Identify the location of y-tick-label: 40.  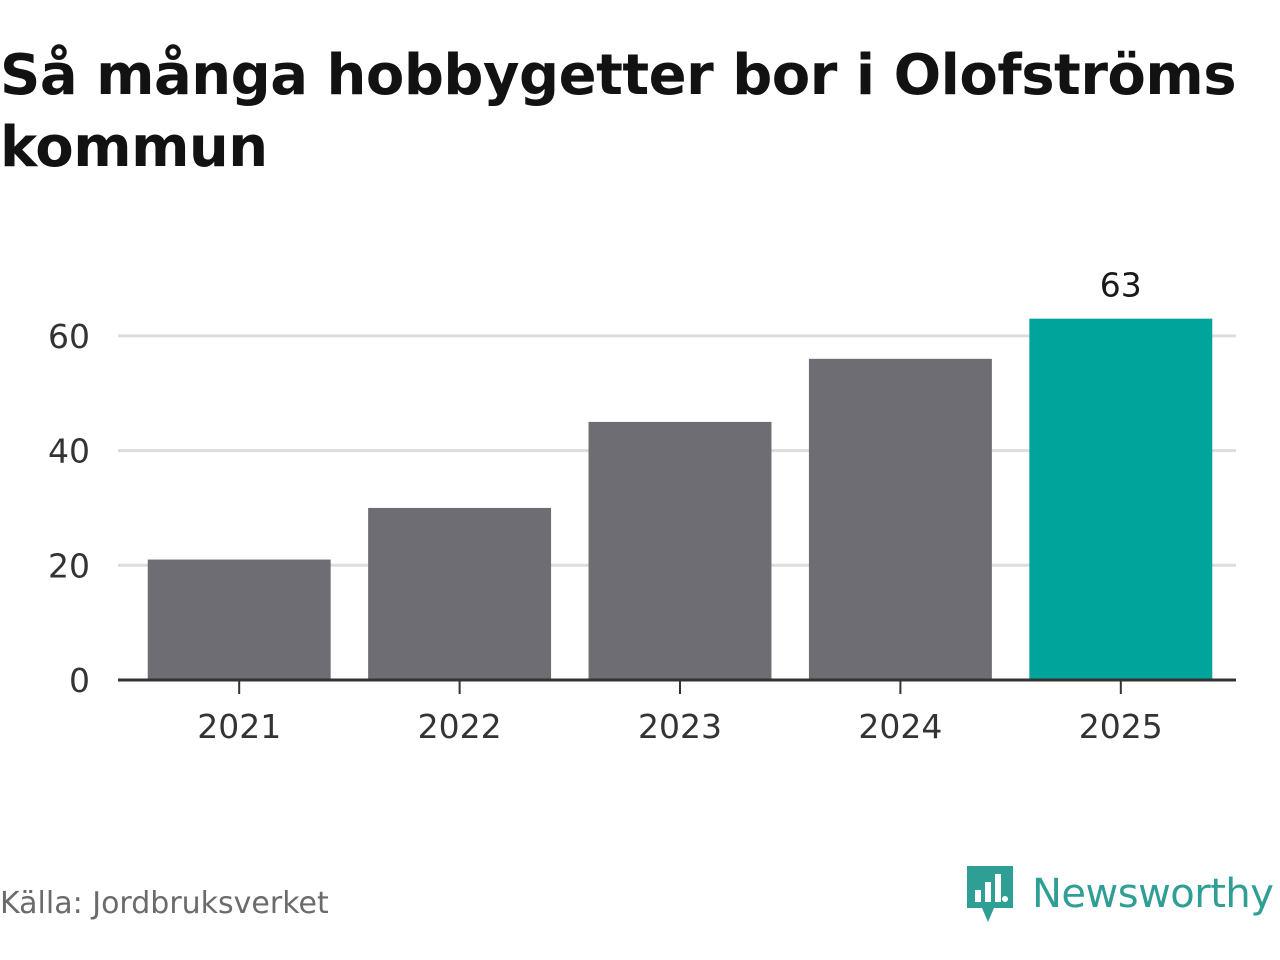
(69, 451).